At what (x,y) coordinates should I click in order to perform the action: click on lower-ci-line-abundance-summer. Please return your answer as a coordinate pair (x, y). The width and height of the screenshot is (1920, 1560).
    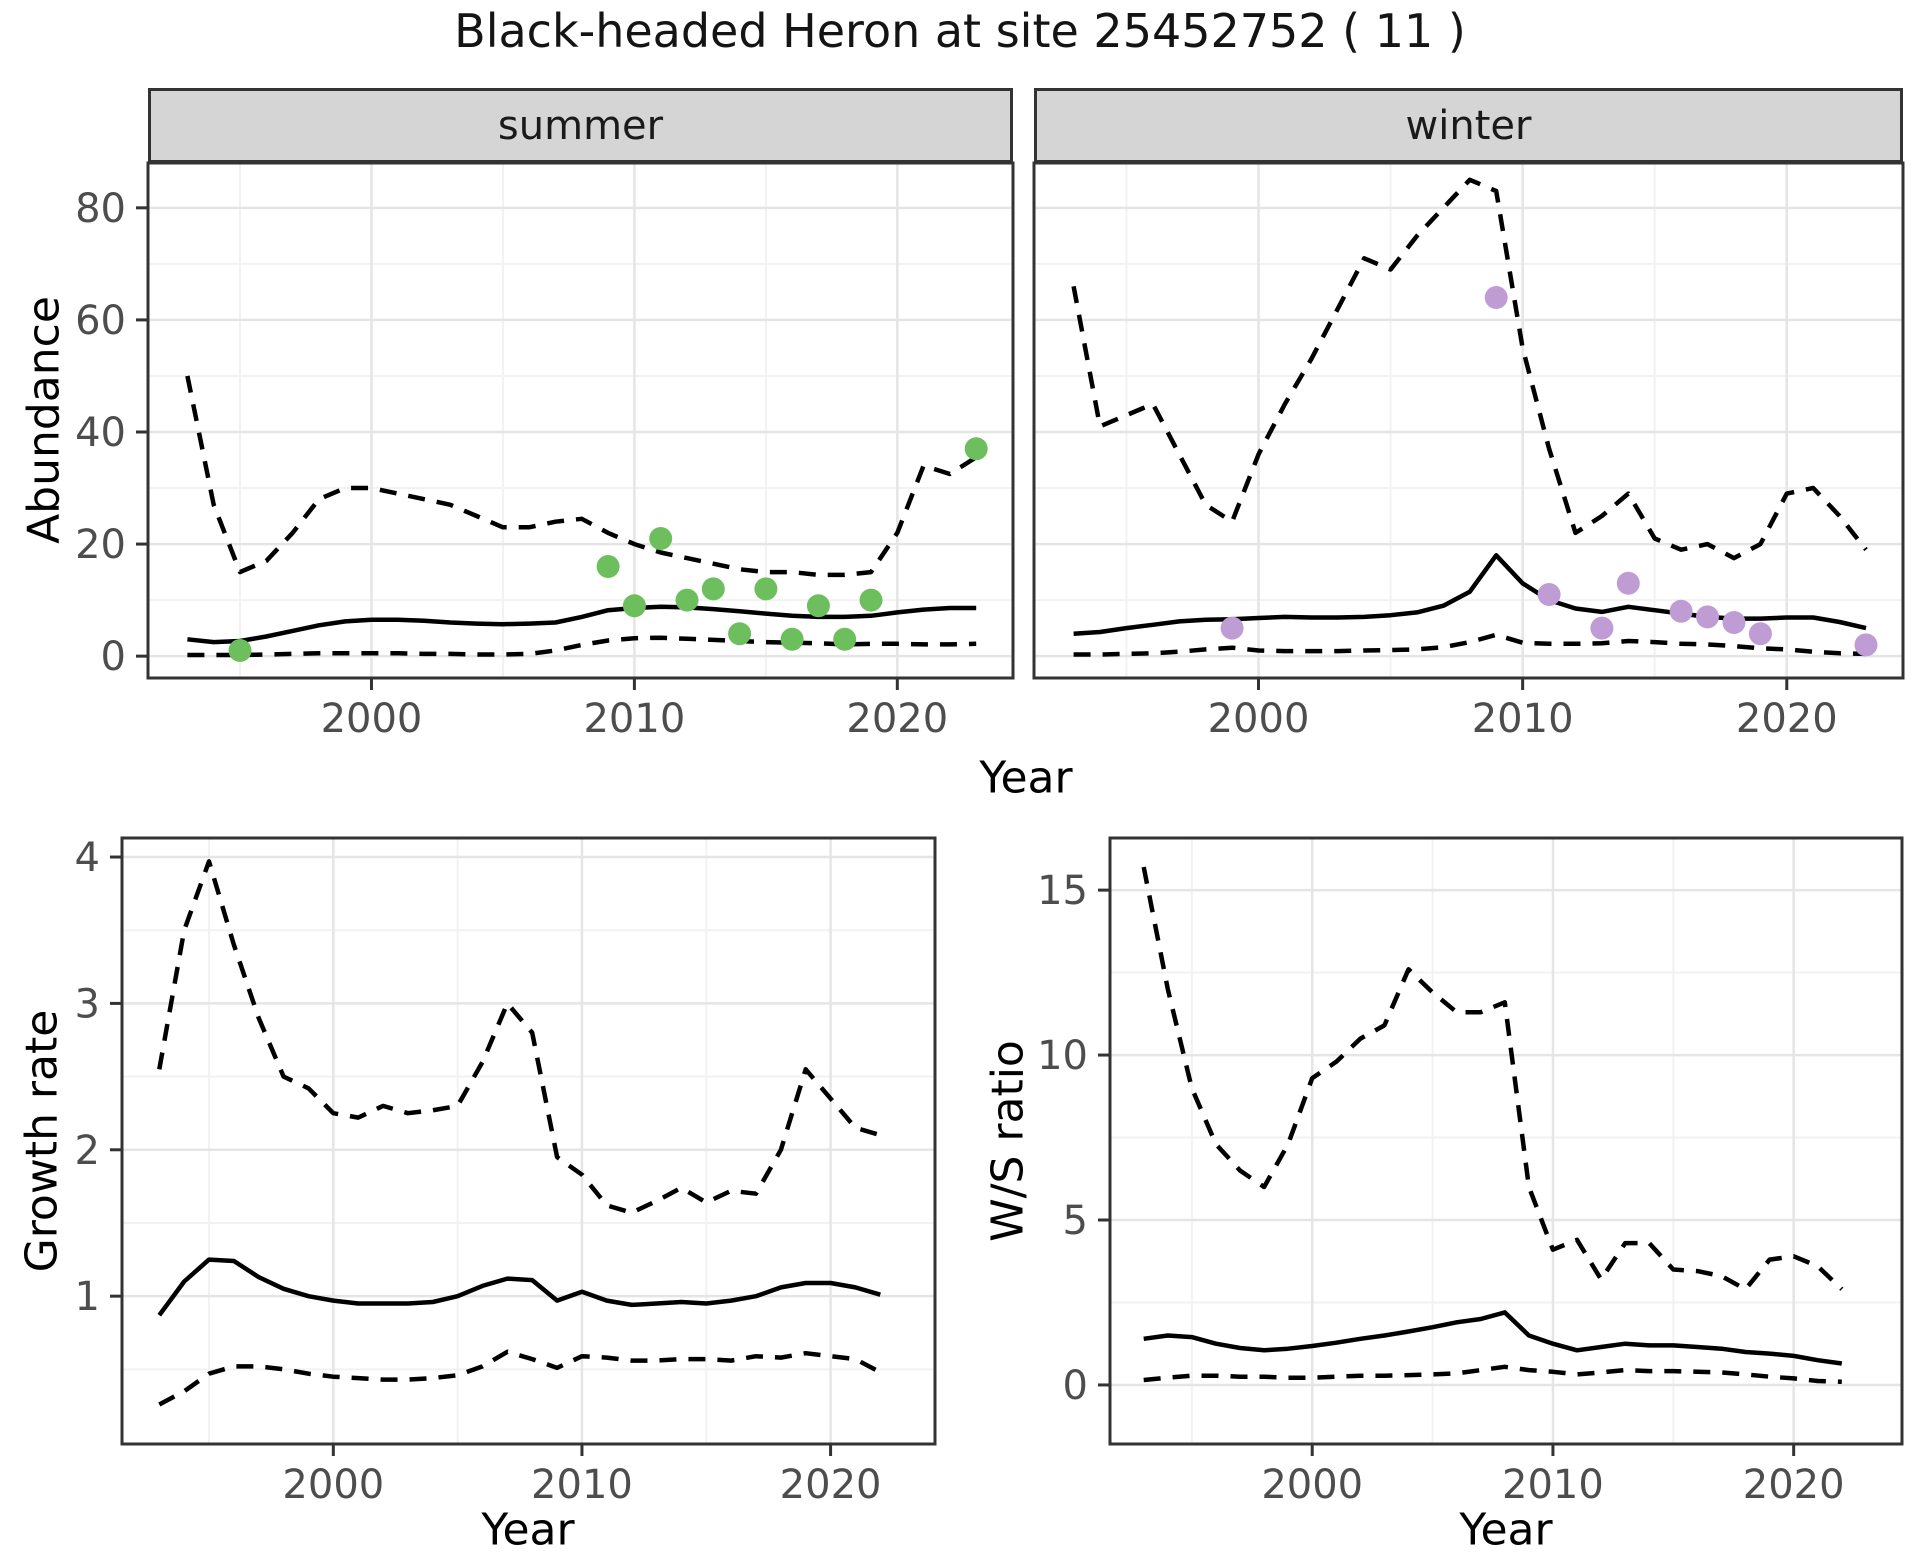
    Looking at the image, I should click on (582, 646).